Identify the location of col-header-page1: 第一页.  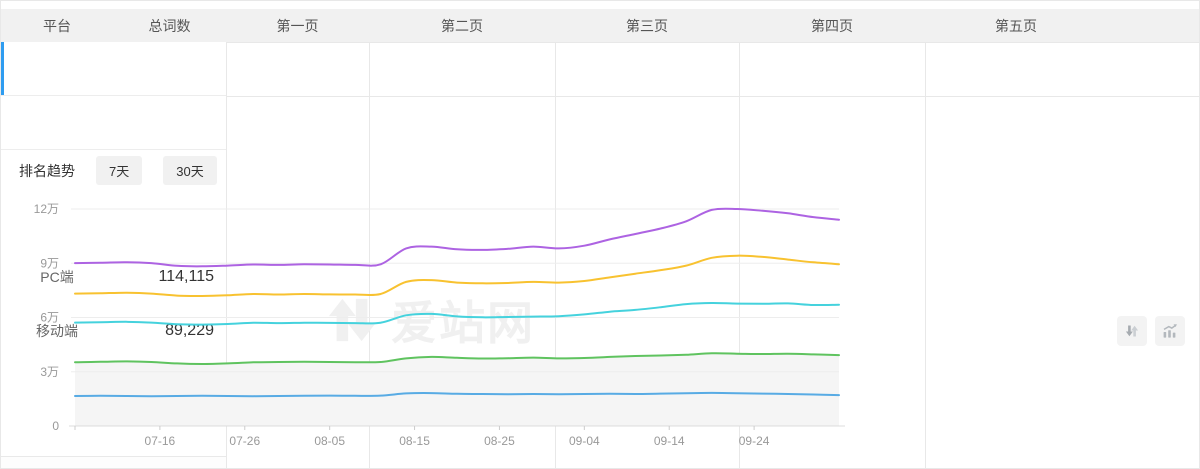
(297, 25).